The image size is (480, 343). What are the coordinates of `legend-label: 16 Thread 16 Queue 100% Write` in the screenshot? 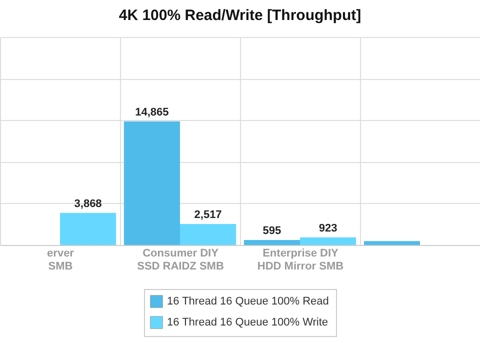 It's located at (247, 322).